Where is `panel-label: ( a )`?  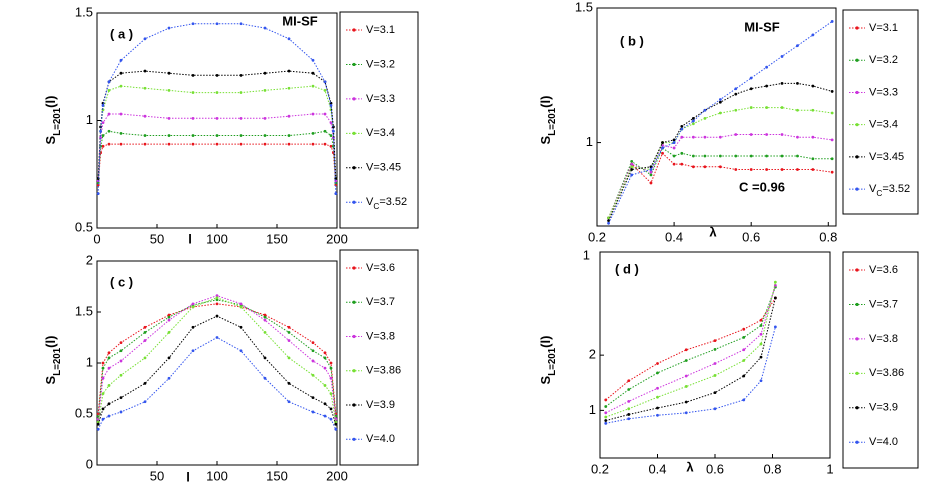 panel-label: ( a ) is located at coordinates (121, 33).